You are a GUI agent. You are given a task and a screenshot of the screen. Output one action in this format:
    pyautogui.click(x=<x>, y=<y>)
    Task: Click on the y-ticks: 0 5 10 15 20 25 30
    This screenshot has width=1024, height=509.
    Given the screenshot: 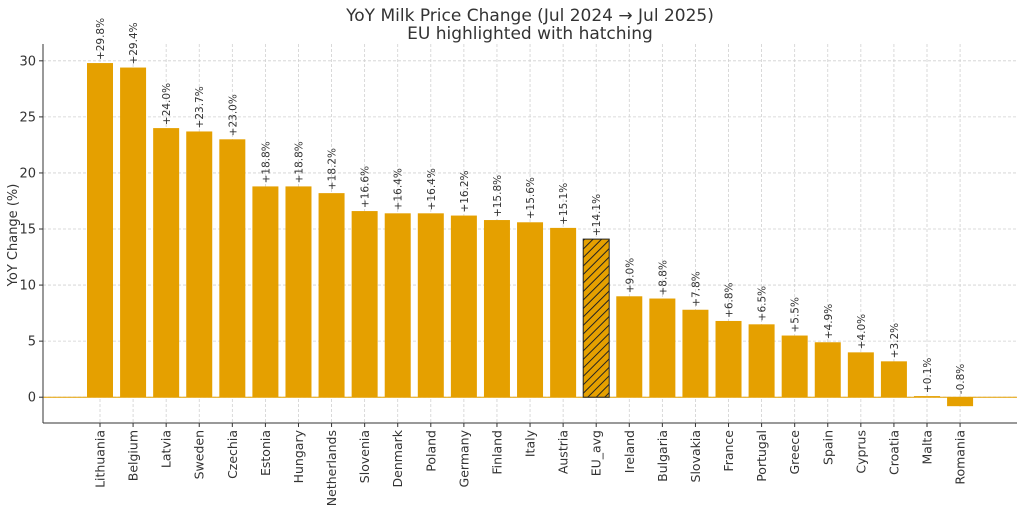 What is the action you would take?
    pyautogui.click(x=31, y=230)
    